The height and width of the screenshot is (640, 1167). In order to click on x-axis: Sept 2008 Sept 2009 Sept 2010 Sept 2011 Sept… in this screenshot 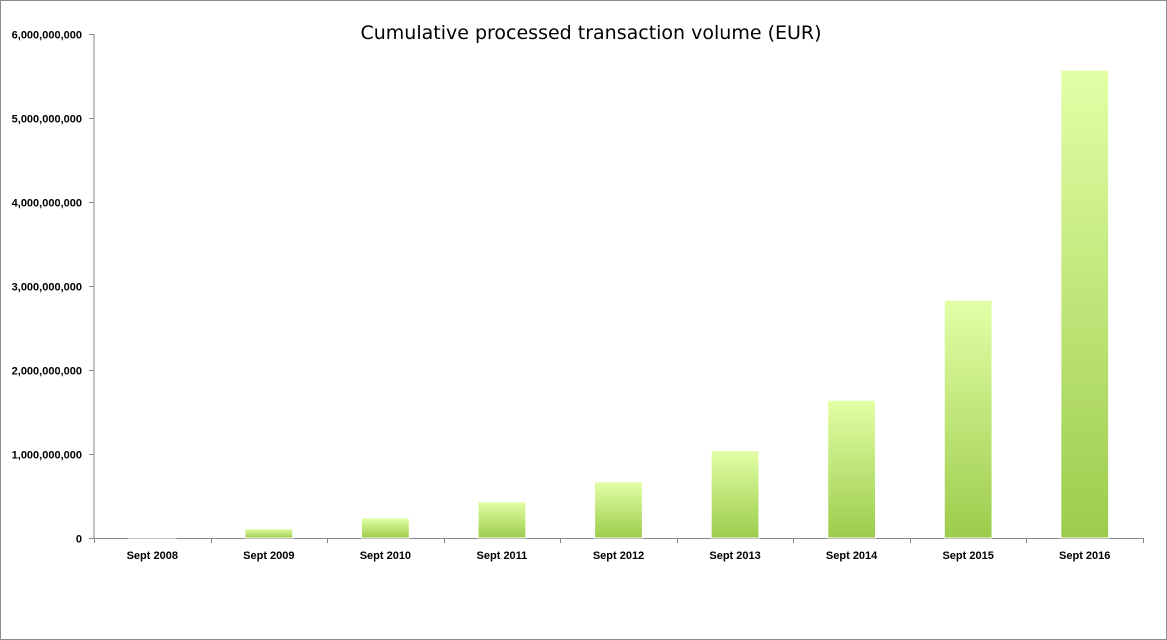, I will do `click(619, 550)`.